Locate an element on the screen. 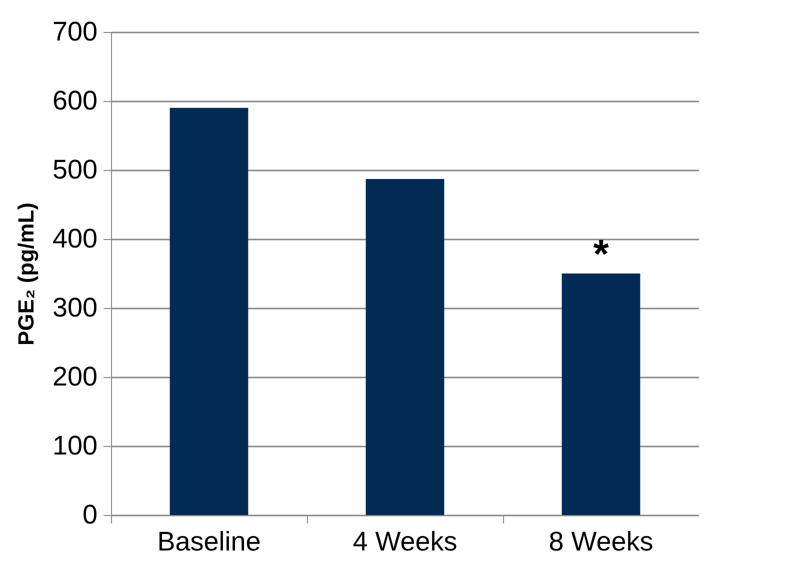 Image resolution: width=793 pixels, height=577 pixels. y-tick-label: 200 is located at coordinates (75, 377).